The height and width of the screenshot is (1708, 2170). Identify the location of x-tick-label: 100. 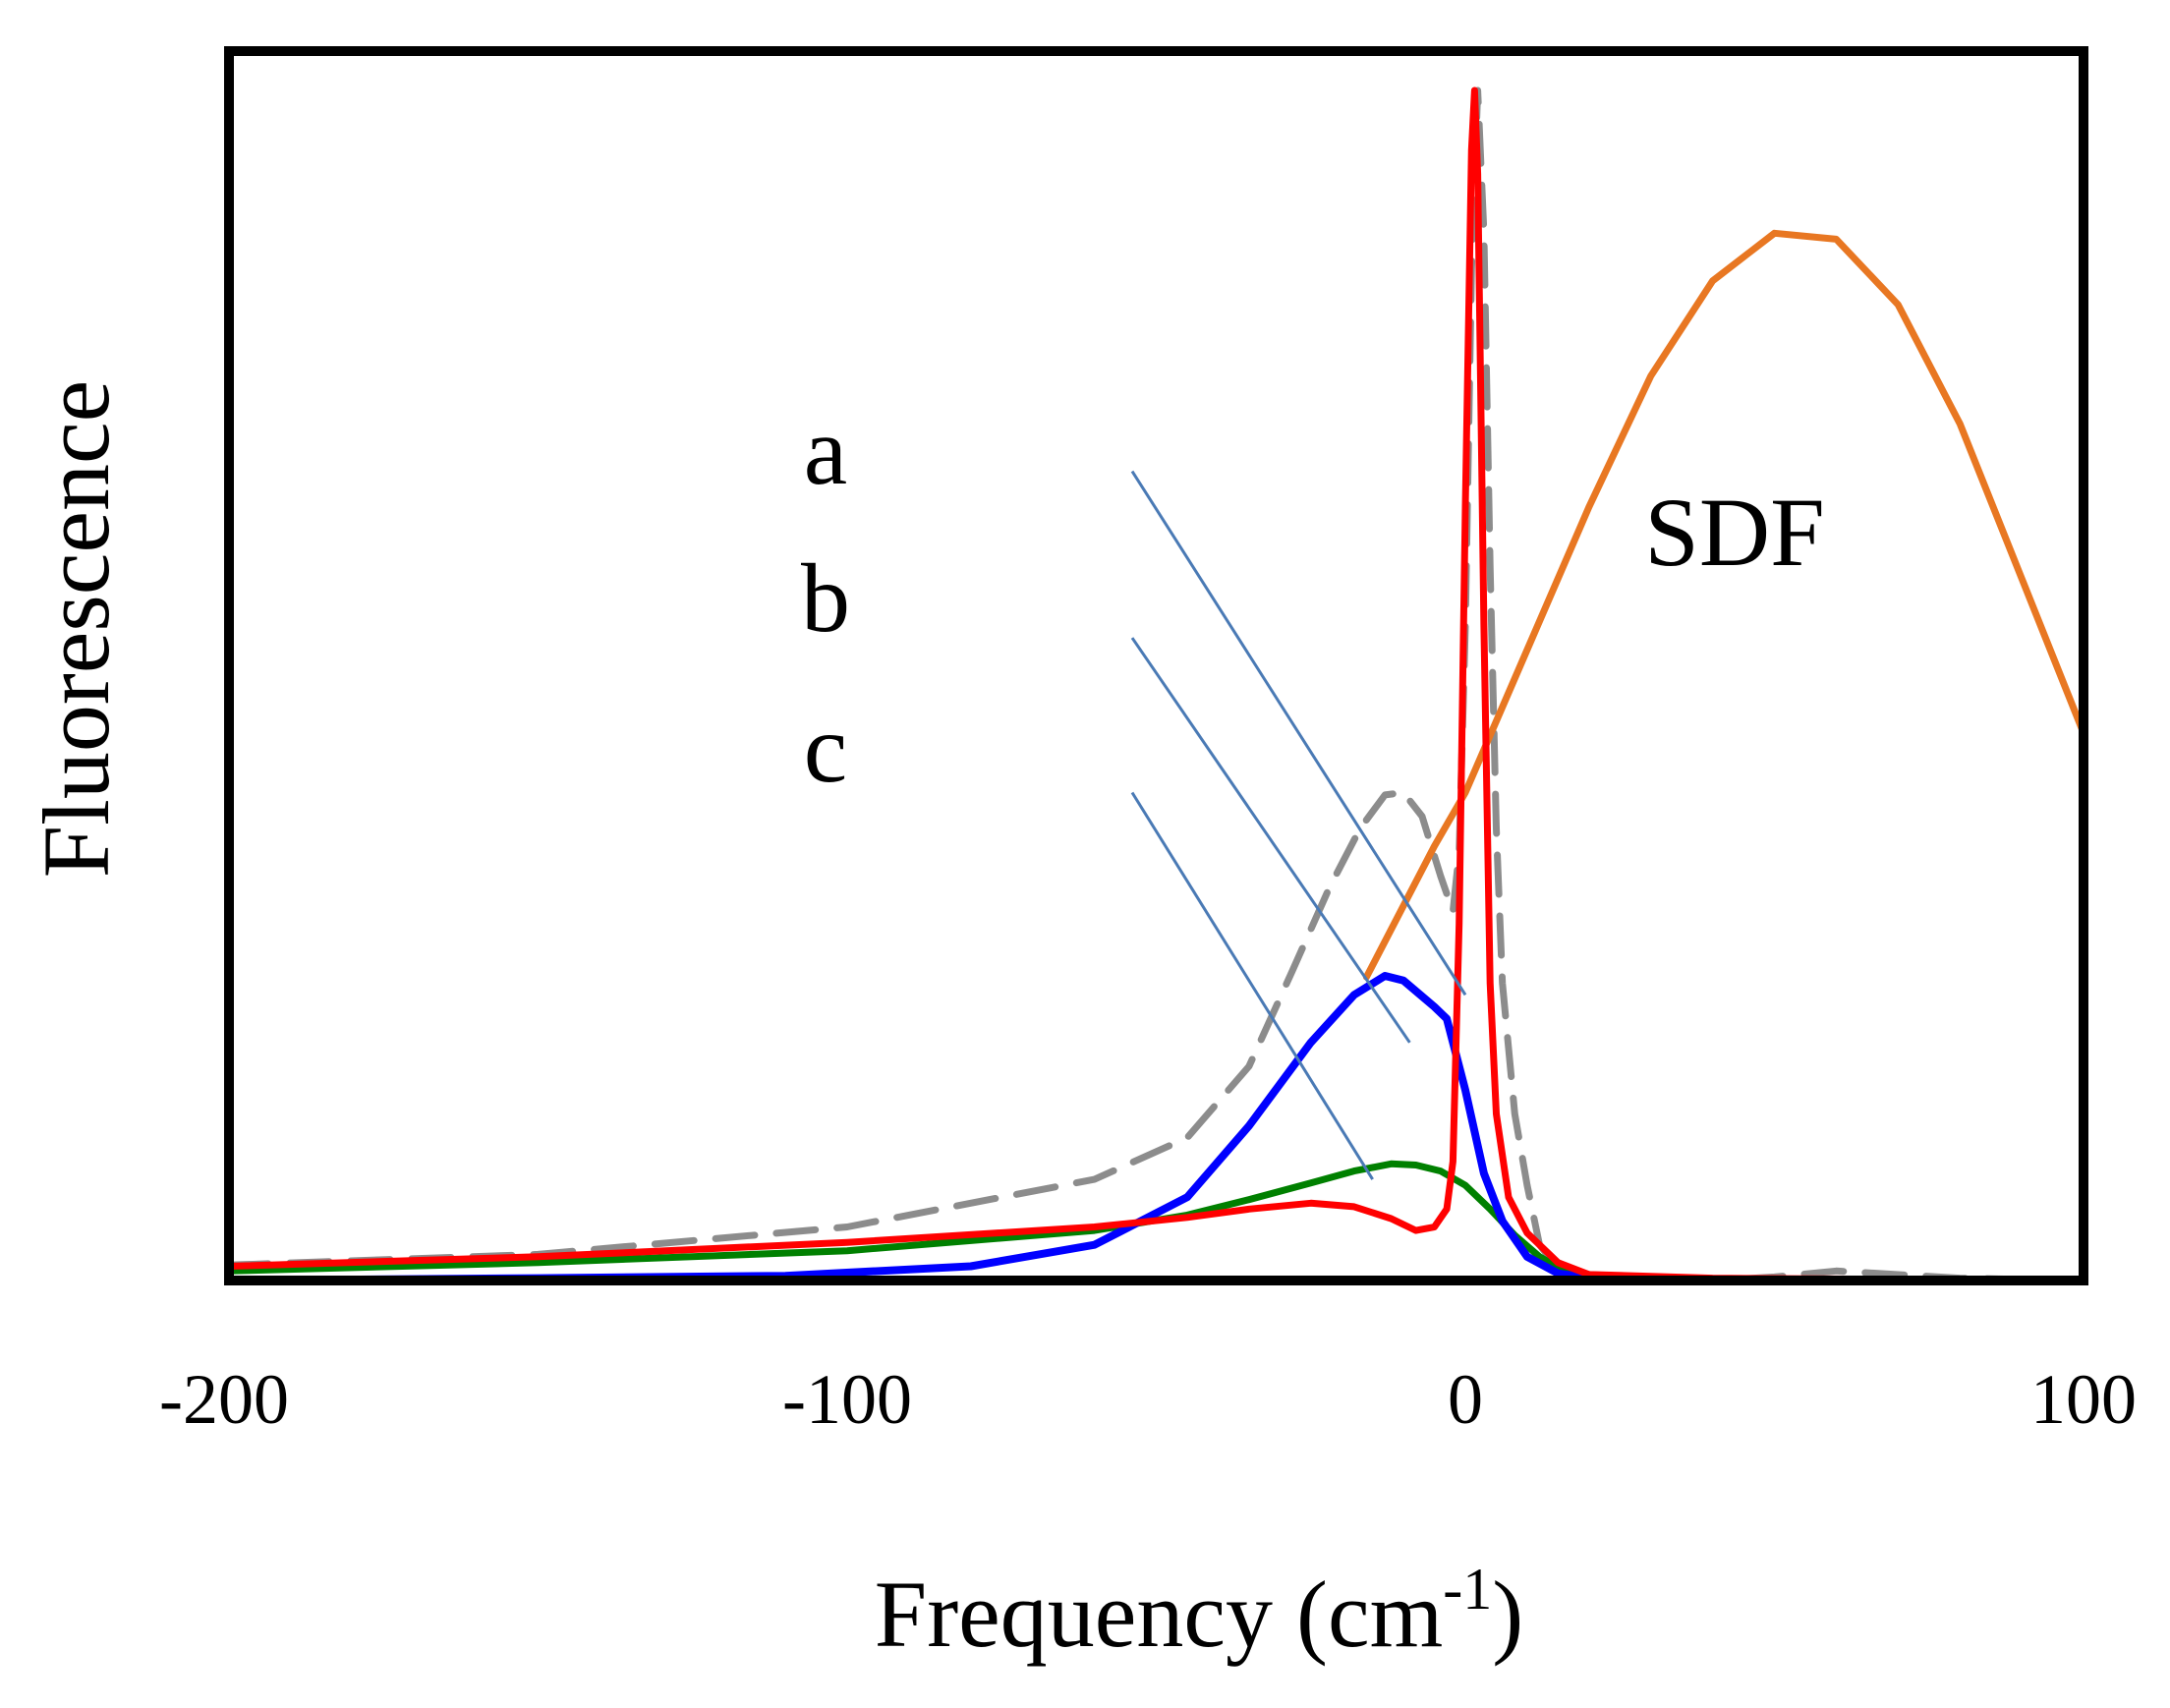
(2083, 1399).